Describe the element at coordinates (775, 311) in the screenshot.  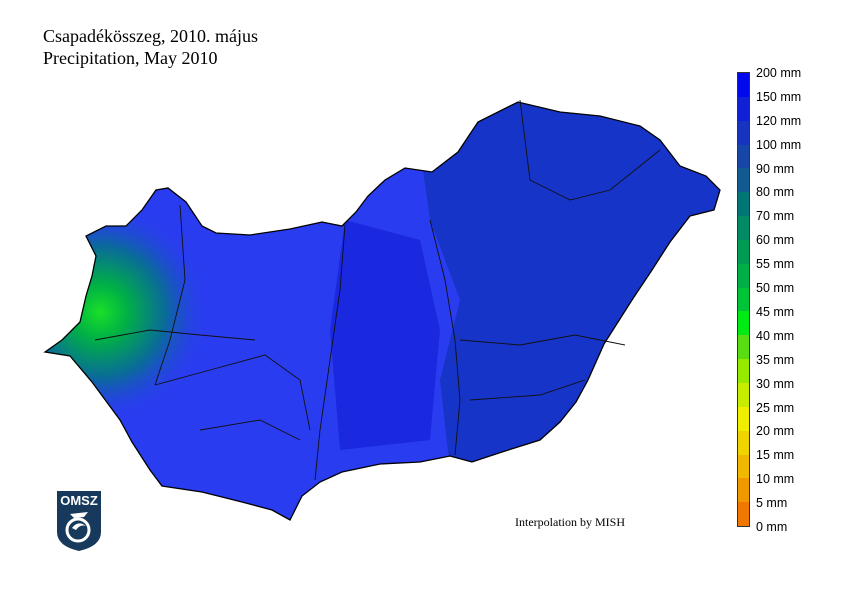
I see `legend-label: 45 mm` at that location.